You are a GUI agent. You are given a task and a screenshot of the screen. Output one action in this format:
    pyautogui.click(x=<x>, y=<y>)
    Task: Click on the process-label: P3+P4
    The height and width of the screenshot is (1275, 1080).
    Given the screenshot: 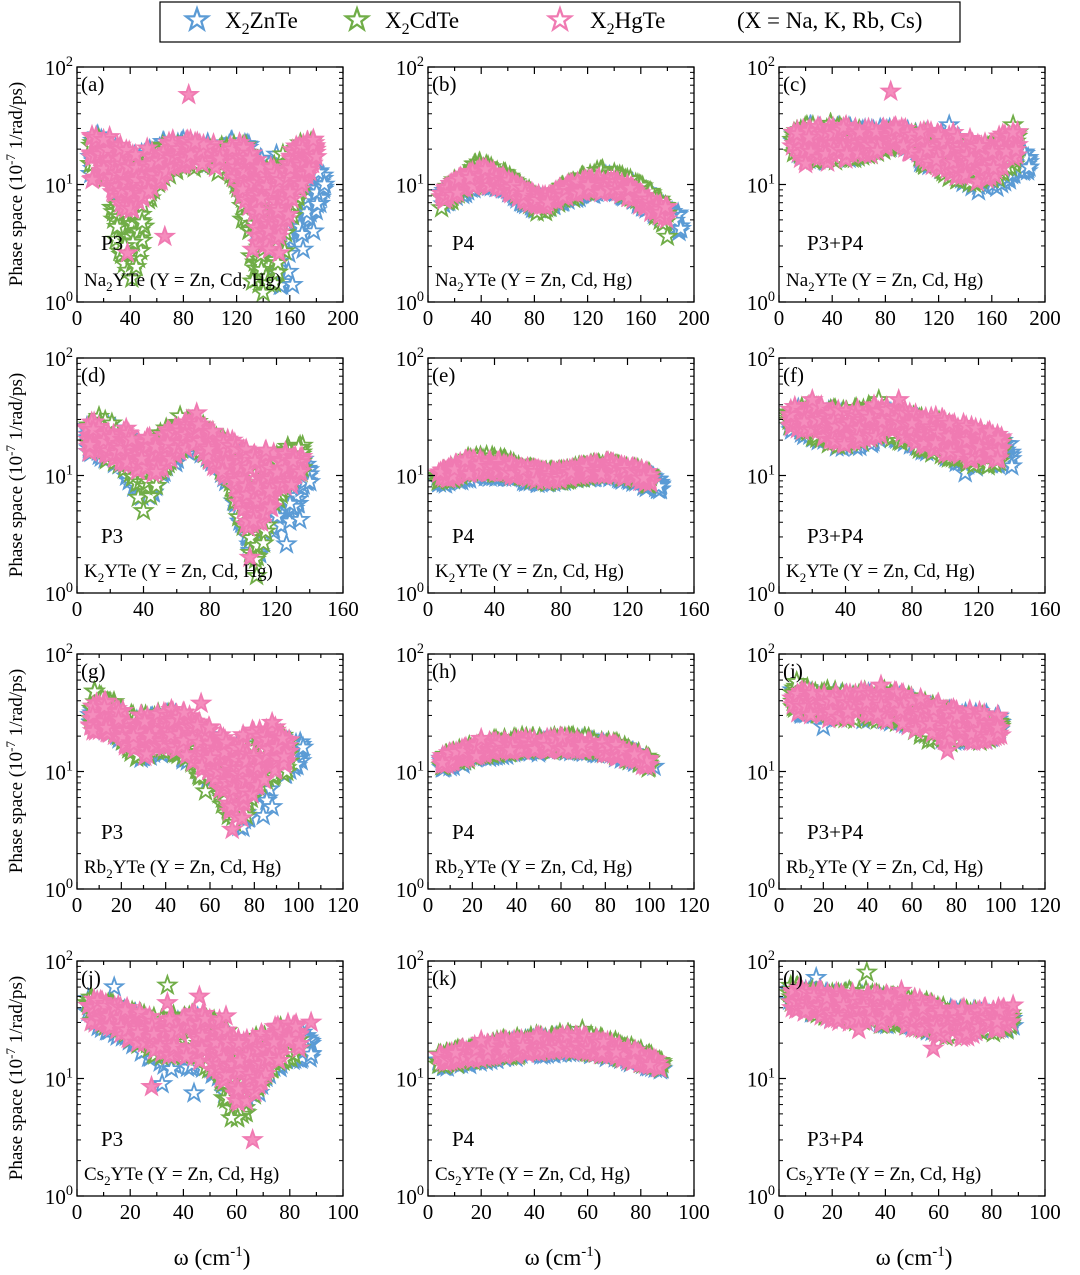 What is the action you would take?
    pyautogui.click(x=835, y=243)
    